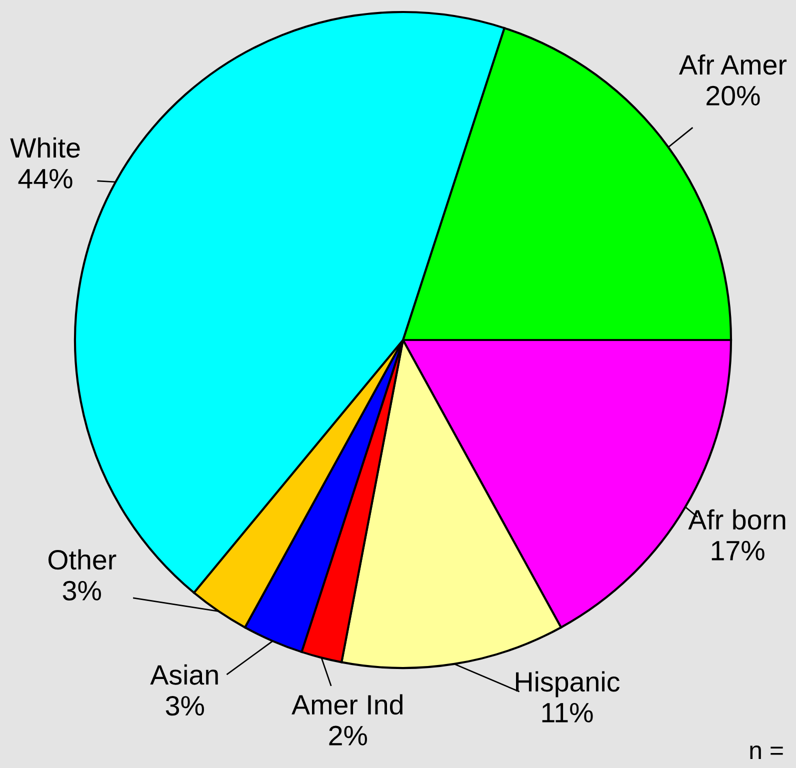 Image resolution: width=796 pixels, height=768 pixels. I want to click on slice-label: White, so click(45, 147).